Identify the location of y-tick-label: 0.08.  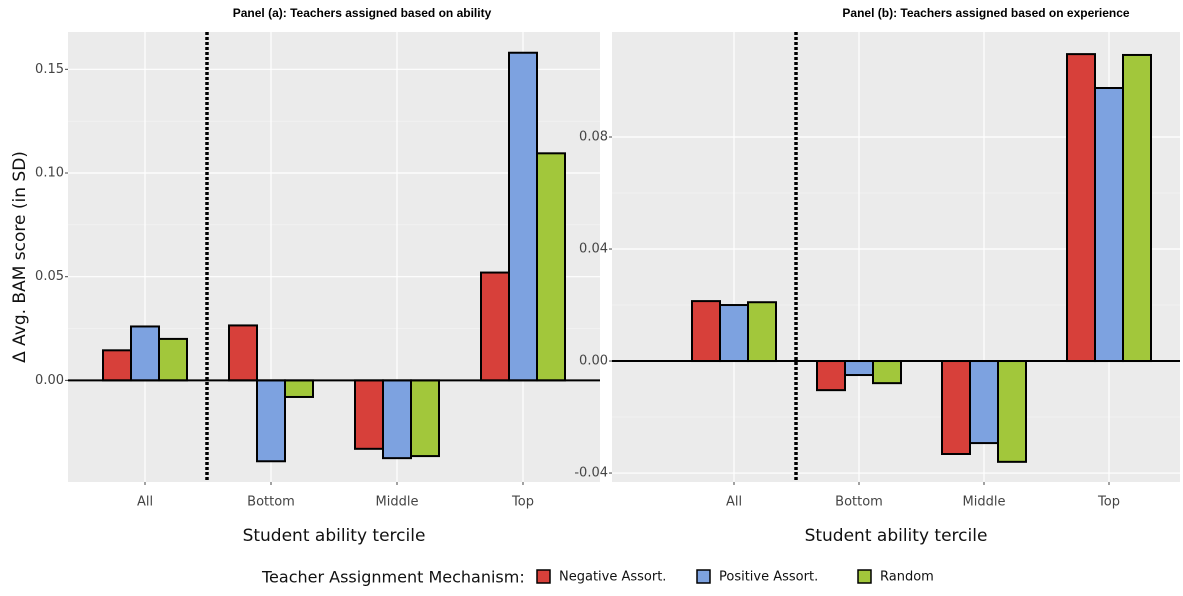
(593, 137).